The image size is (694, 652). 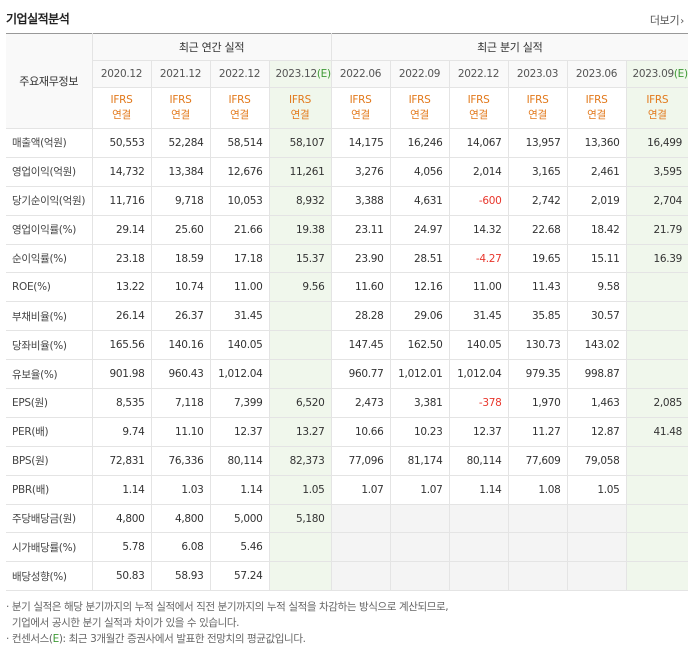 I want to click on value-cell: 9.56, so click(x=300, y=287).